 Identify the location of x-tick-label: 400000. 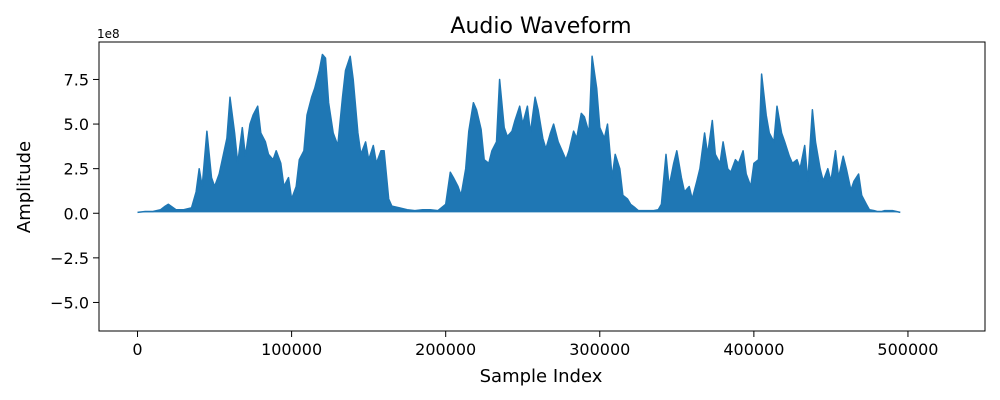
(753, 349).